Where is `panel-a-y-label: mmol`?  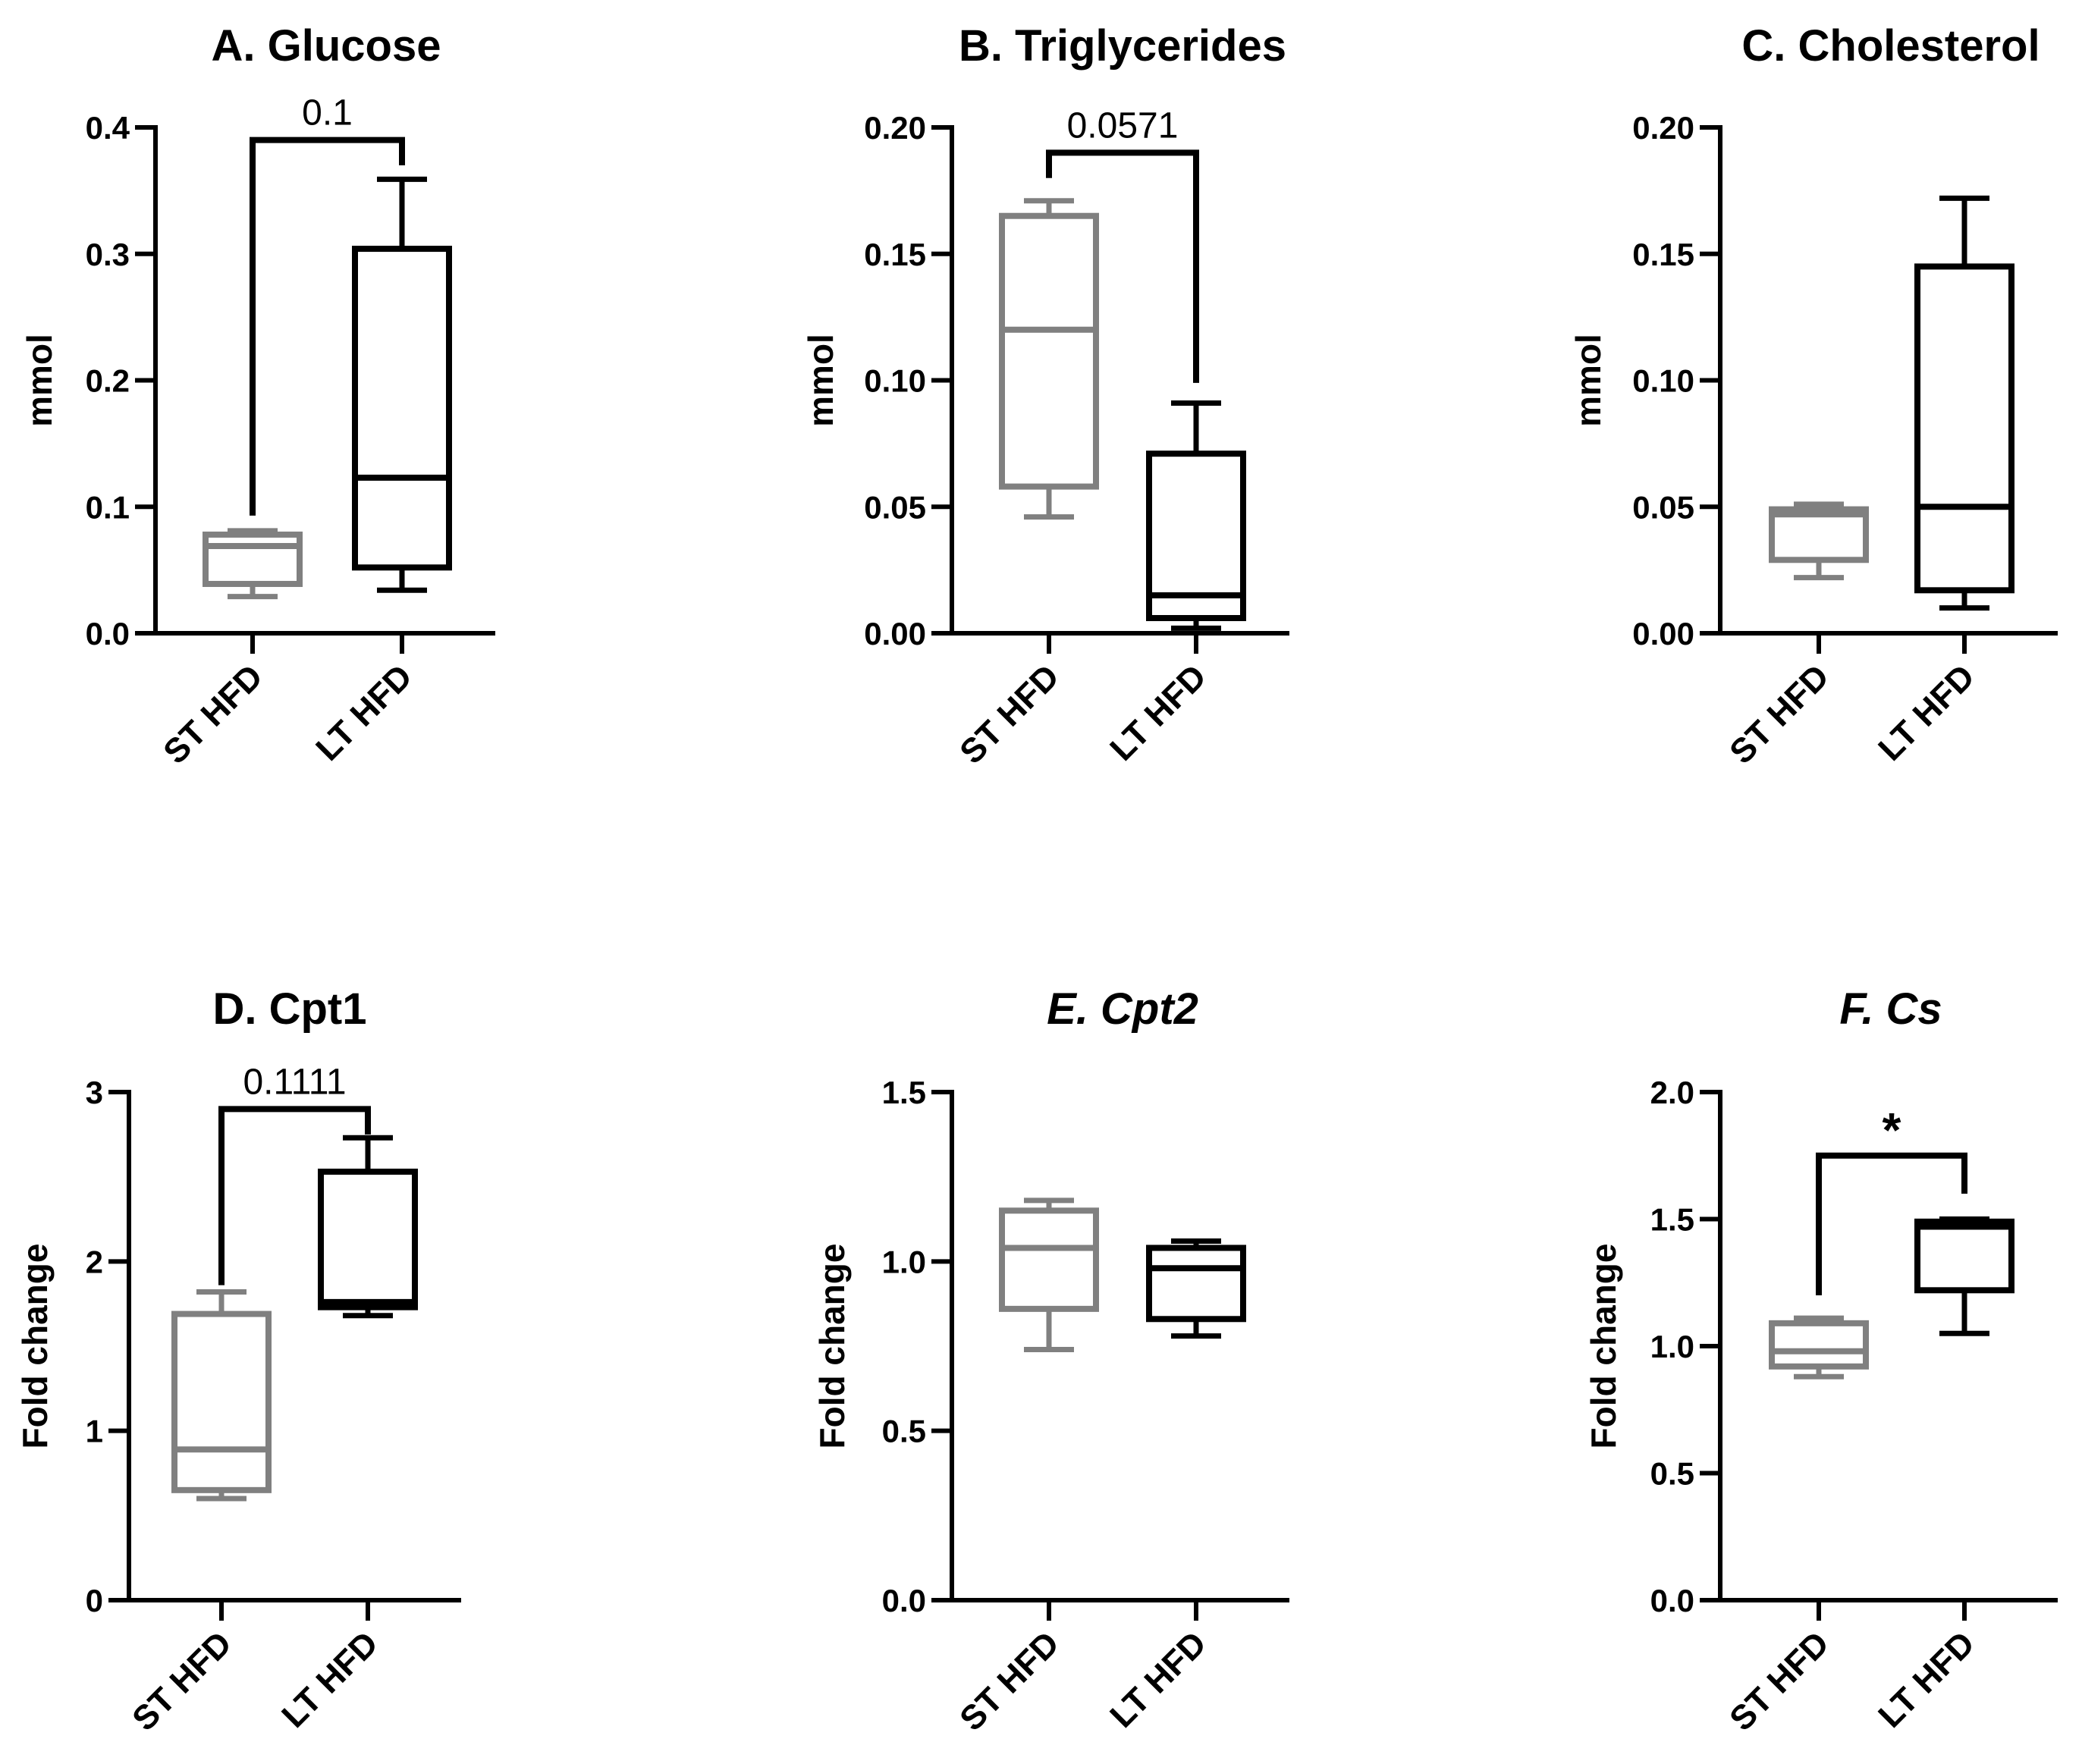
panel-a-y-label: mmol is located at coordinates (39, 381).